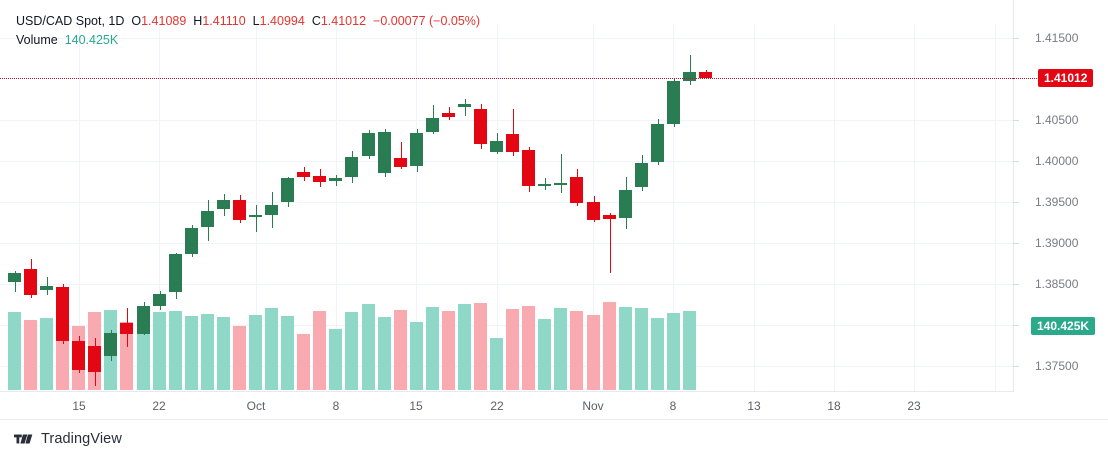  What do you see at coordinates (497, 406) in the screenshot?
I see `time-tick-label: 22` at bounding box center [497, 406].